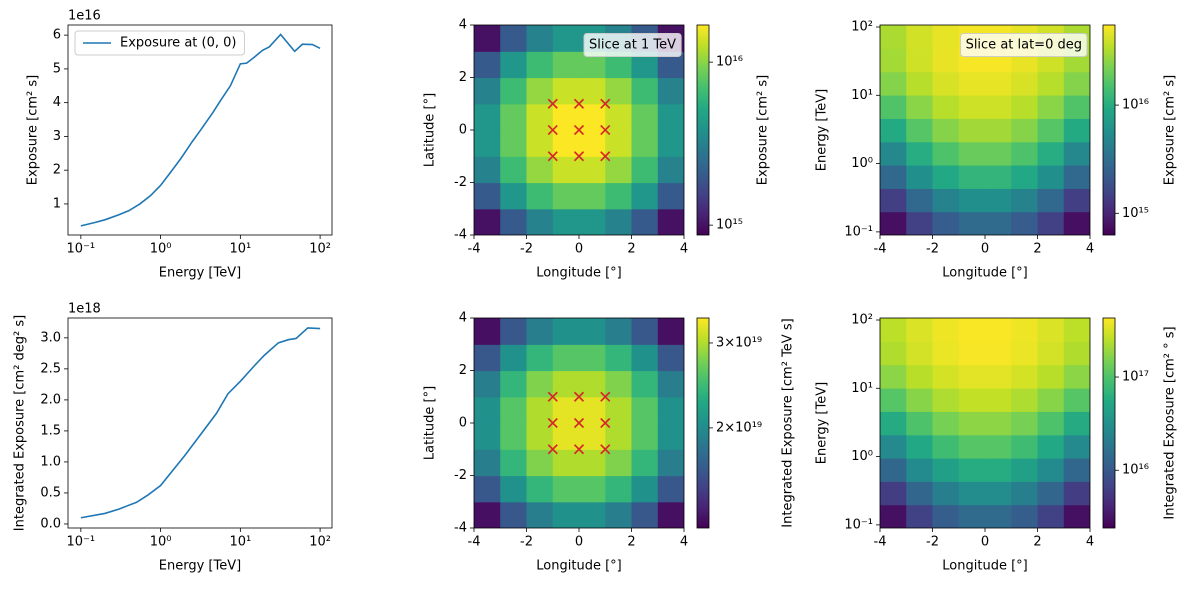 The image size is (1191, 590). What do you see at coordinates (178, 43) in the screenshot?
I see `legend-label: Exposure at (0, 0)` at bounding box center [178, 43].